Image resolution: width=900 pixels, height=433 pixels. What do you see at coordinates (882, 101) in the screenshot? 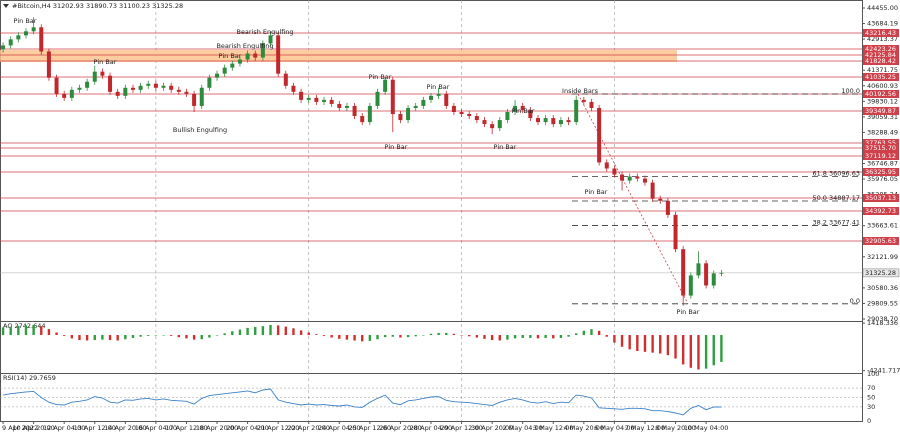
I see `y-tick-label: 39830.12` at bounding box center [882, 101].